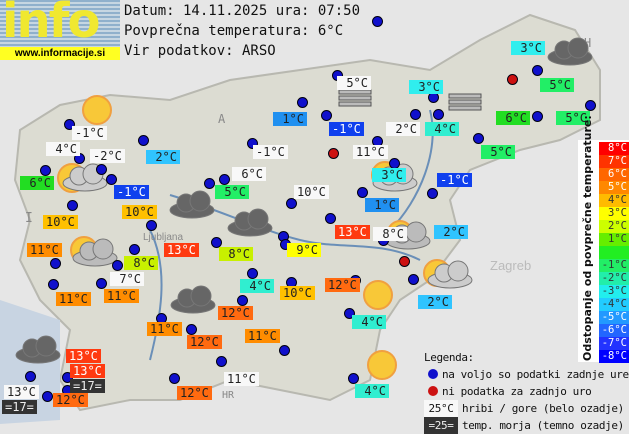  Describe the element at coordinates (614, 356) in the screenshot. I see `scale-step: -8°C` at that location.